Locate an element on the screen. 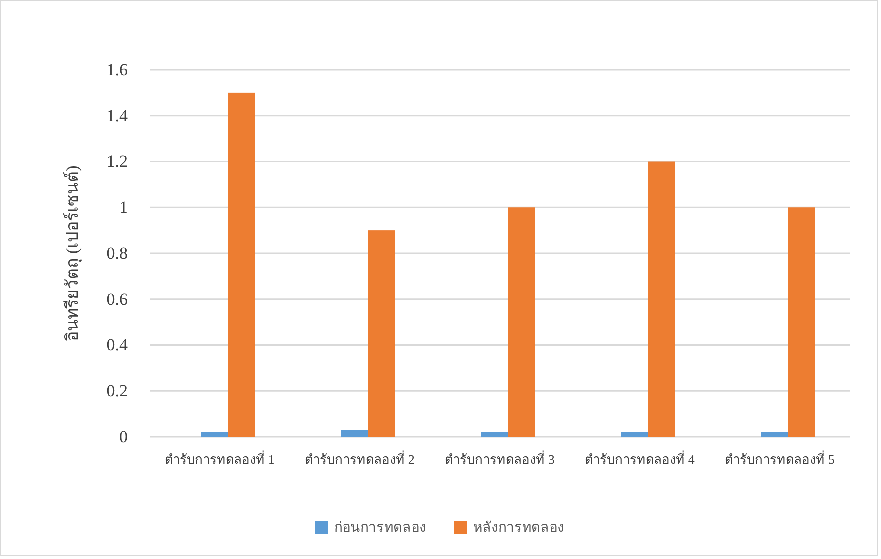  y-tick-label: 1.4 is located at coordinates (117, 116).